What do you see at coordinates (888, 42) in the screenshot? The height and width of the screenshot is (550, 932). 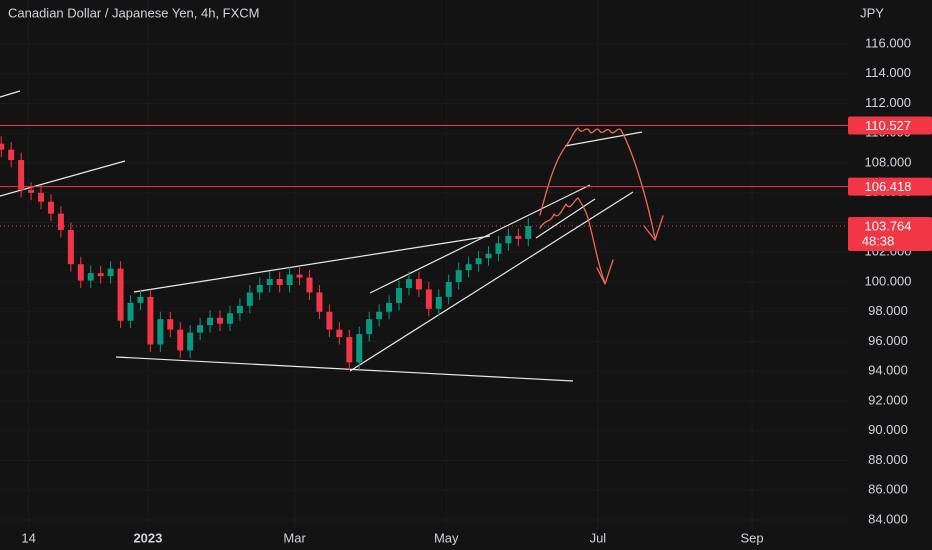 I see `y-tick-label: 116.000` at bounding box center [888, 42].